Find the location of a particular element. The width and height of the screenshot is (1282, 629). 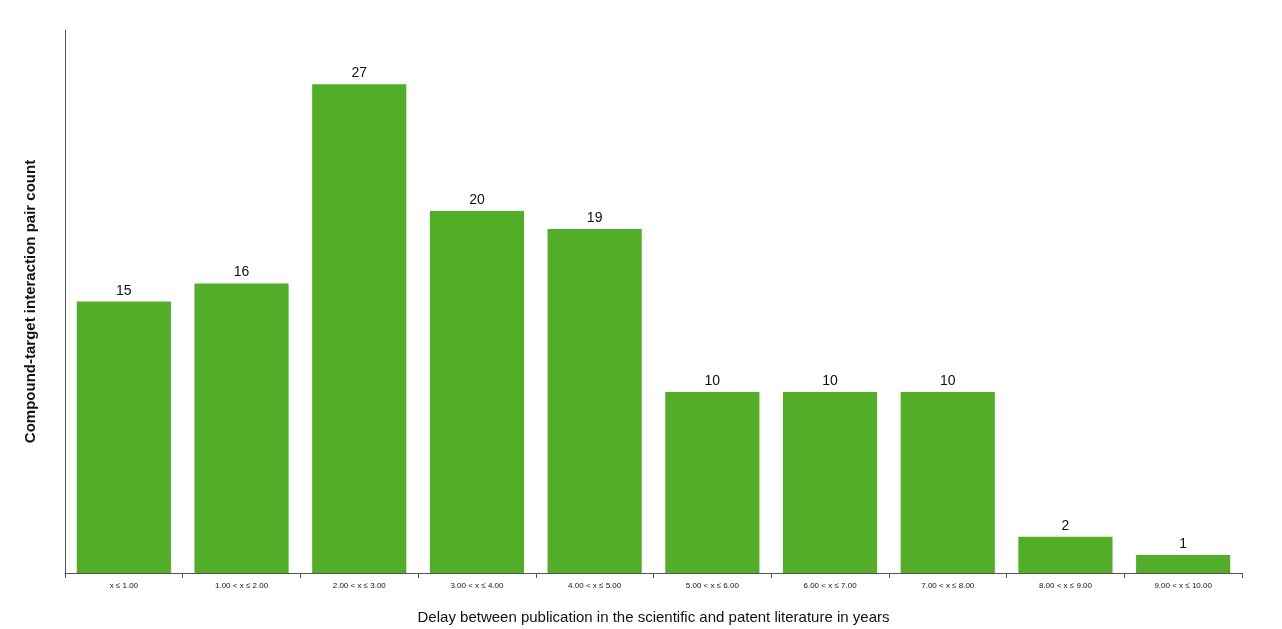

x-tick-label: 3.00 < x ≤ 4.00 is located at coordinates (477, 585).